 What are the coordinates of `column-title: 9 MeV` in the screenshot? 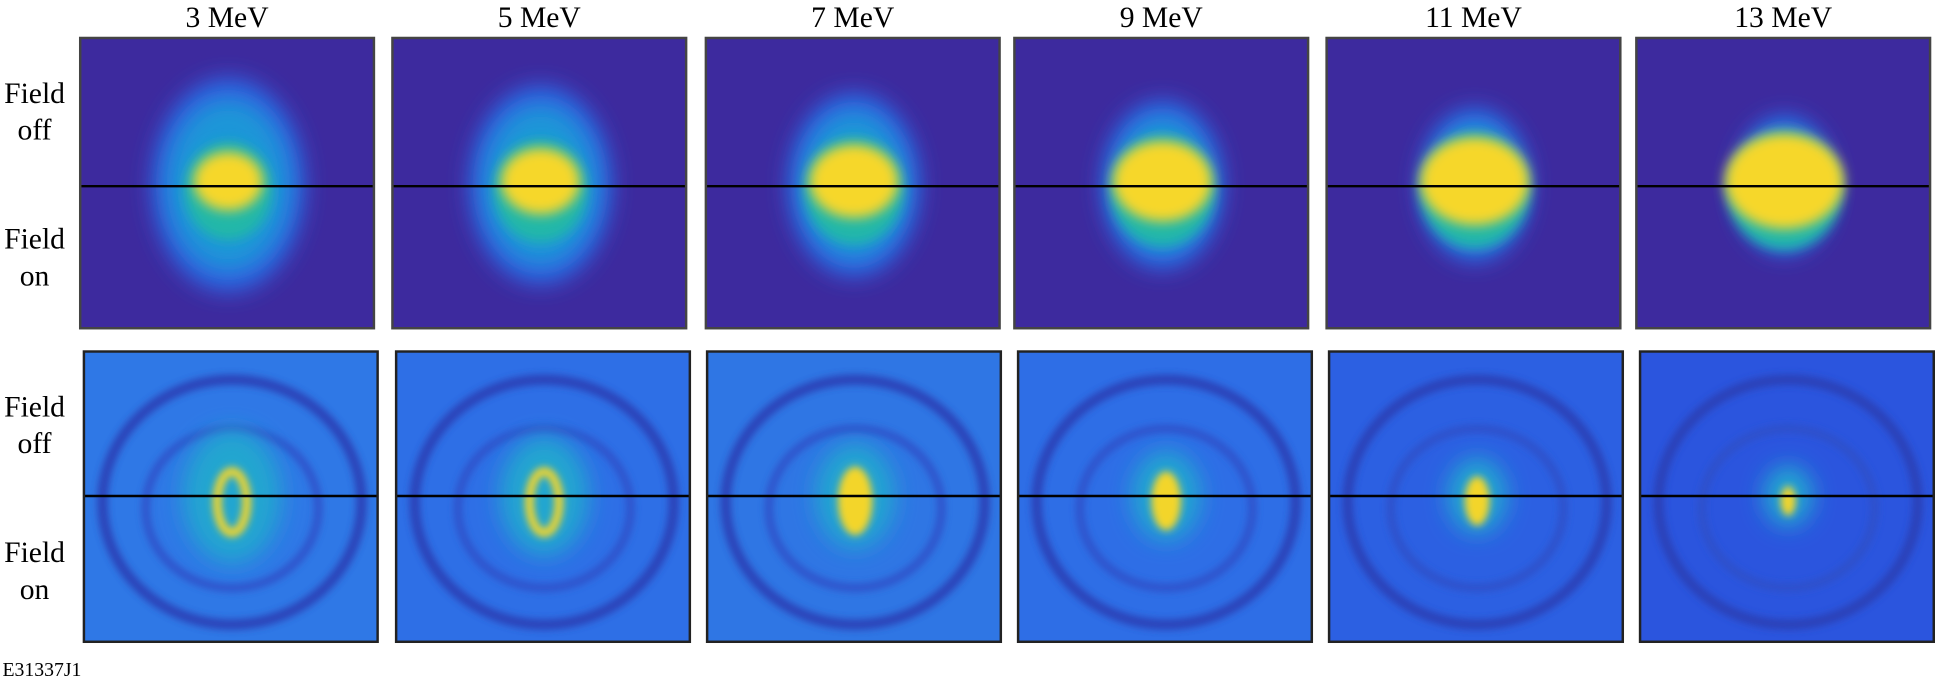 It's located at (1161, 18).